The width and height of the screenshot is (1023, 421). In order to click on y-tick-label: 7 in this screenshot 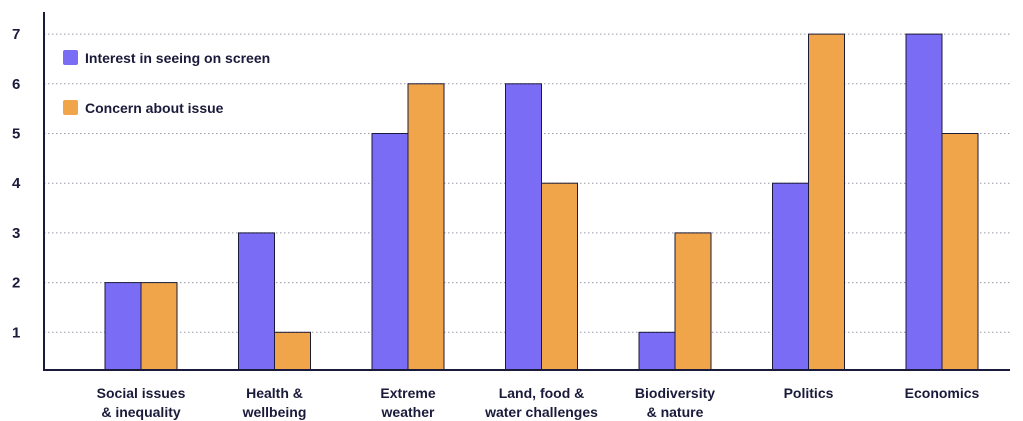, I will do `click(16, 34)`.